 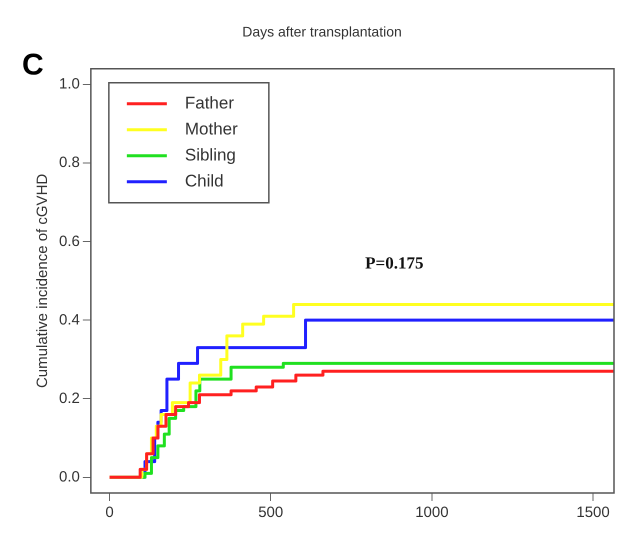 I want to click on annotation: P=0.175, so click(x=394, y=262).